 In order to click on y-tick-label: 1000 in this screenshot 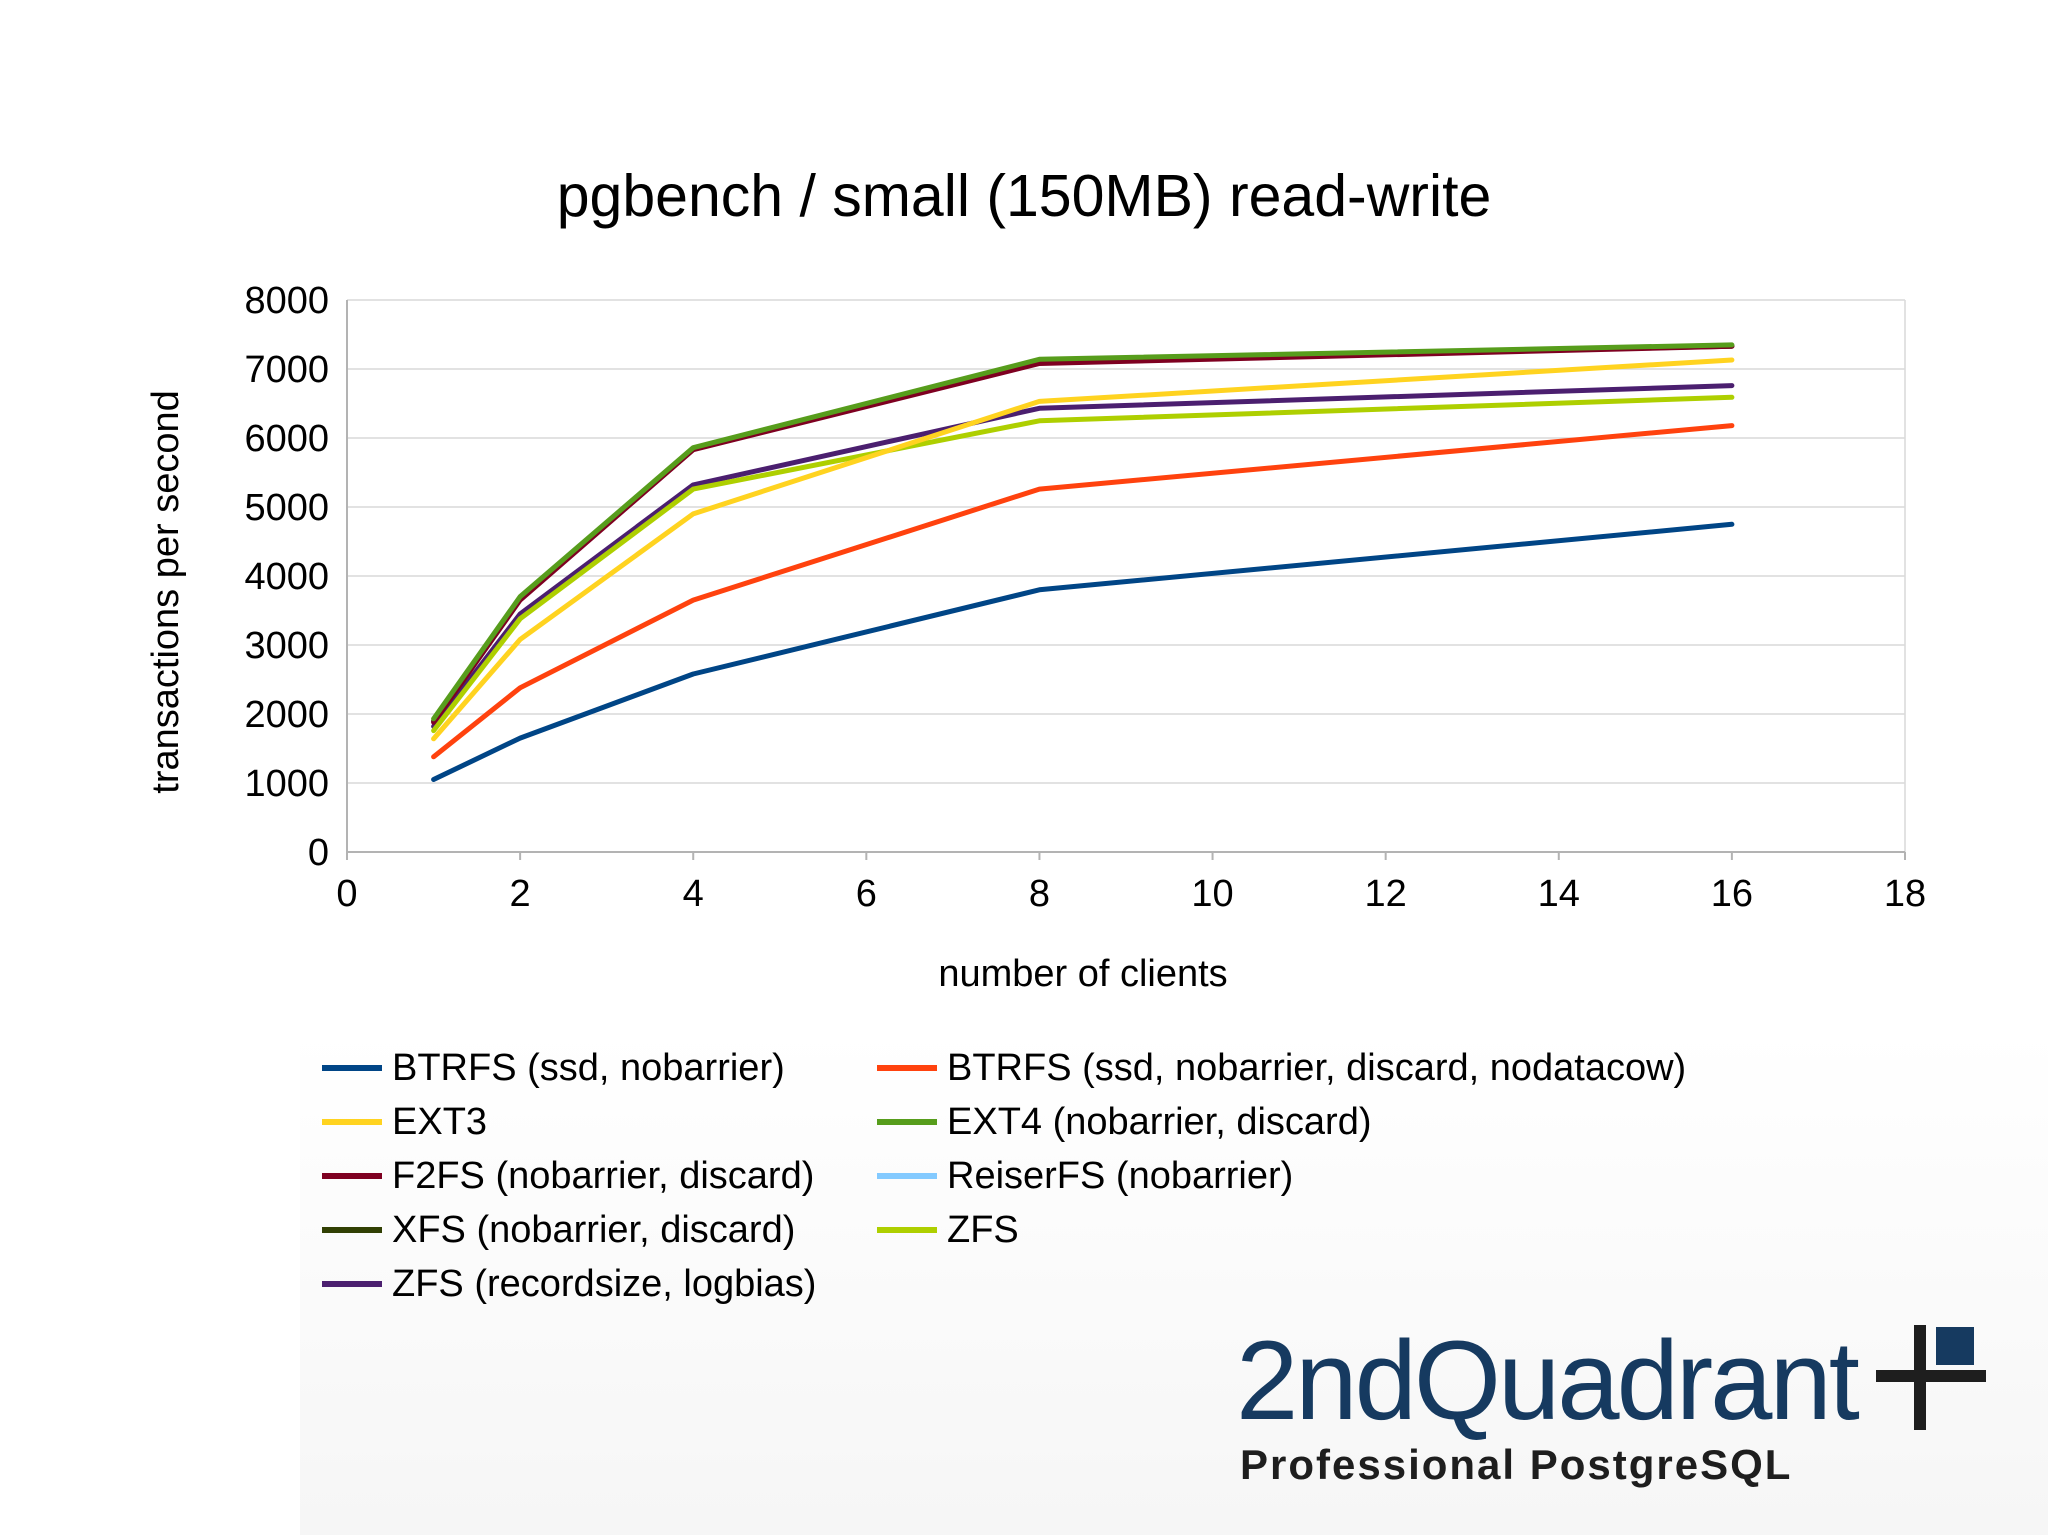, I will do `click(286, 784)`.